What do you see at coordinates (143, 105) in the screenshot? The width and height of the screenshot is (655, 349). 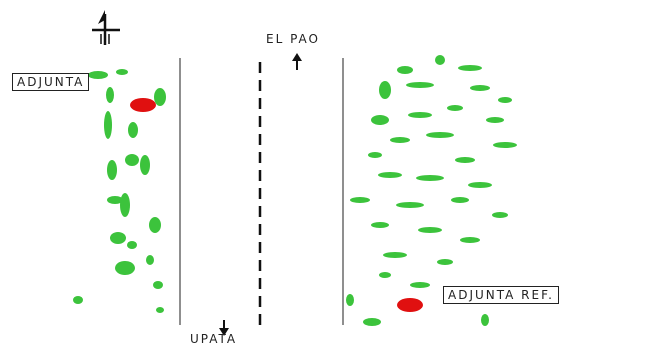 I see `adjunta-marker` at bounding box center [143, 105].